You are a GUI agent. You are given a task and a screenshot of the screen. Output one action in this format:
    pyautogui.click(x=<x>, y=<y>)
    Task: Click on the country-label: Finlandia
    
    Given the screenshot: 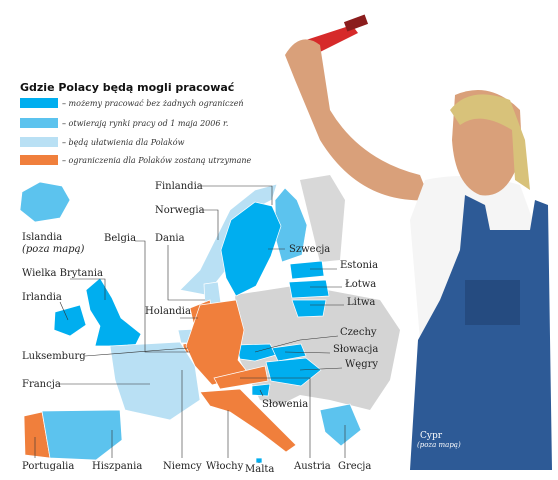 What is the action you would take?
    pyautogui.click(x=179, y=186)
    